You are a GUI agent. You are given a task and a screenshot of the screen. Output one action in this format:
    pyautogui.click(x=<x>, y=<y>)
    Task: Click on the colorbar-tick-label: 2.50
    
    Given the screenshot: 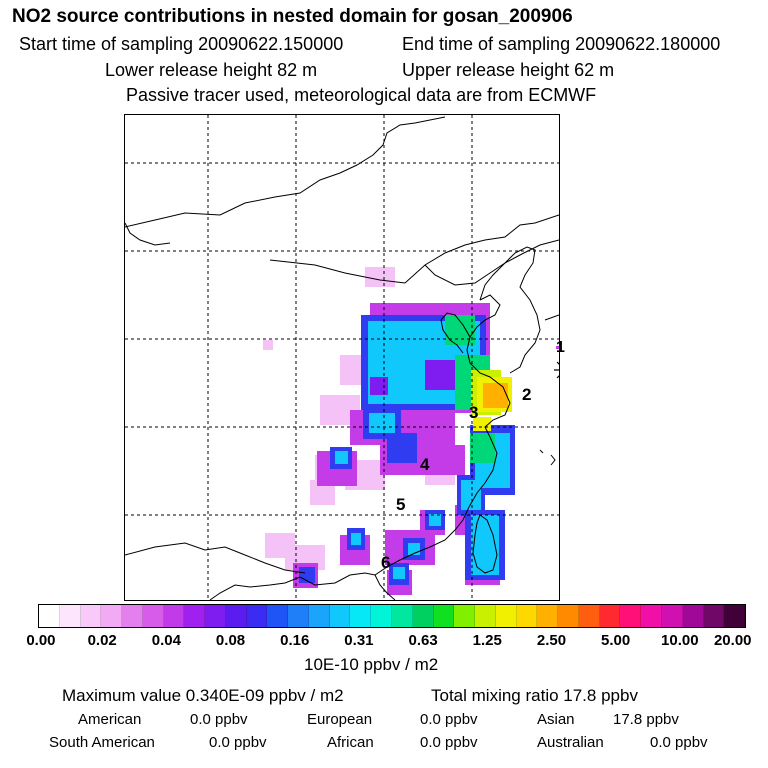 What is the action you would take?
    pyautogui.click(x=551, y=640)
    